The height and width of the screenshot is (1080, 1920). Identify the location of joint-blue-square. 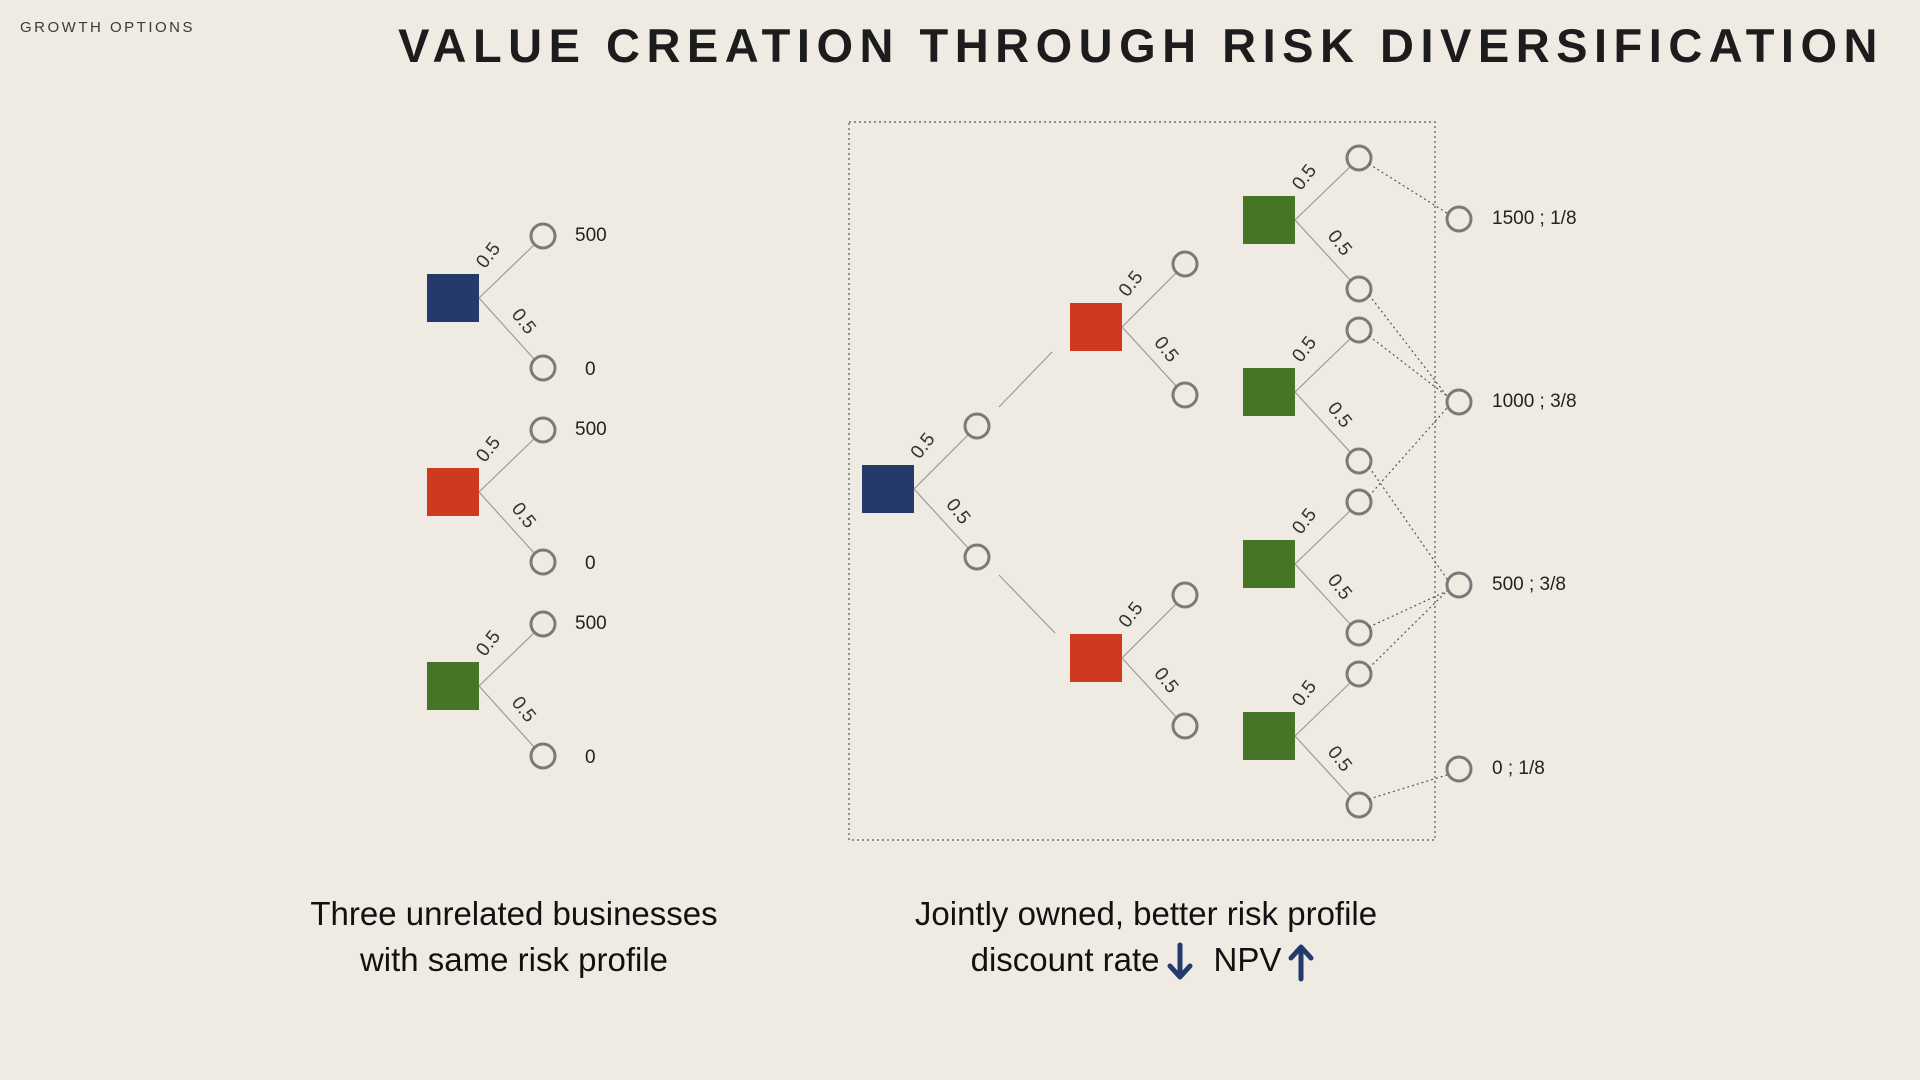
(888, 489).